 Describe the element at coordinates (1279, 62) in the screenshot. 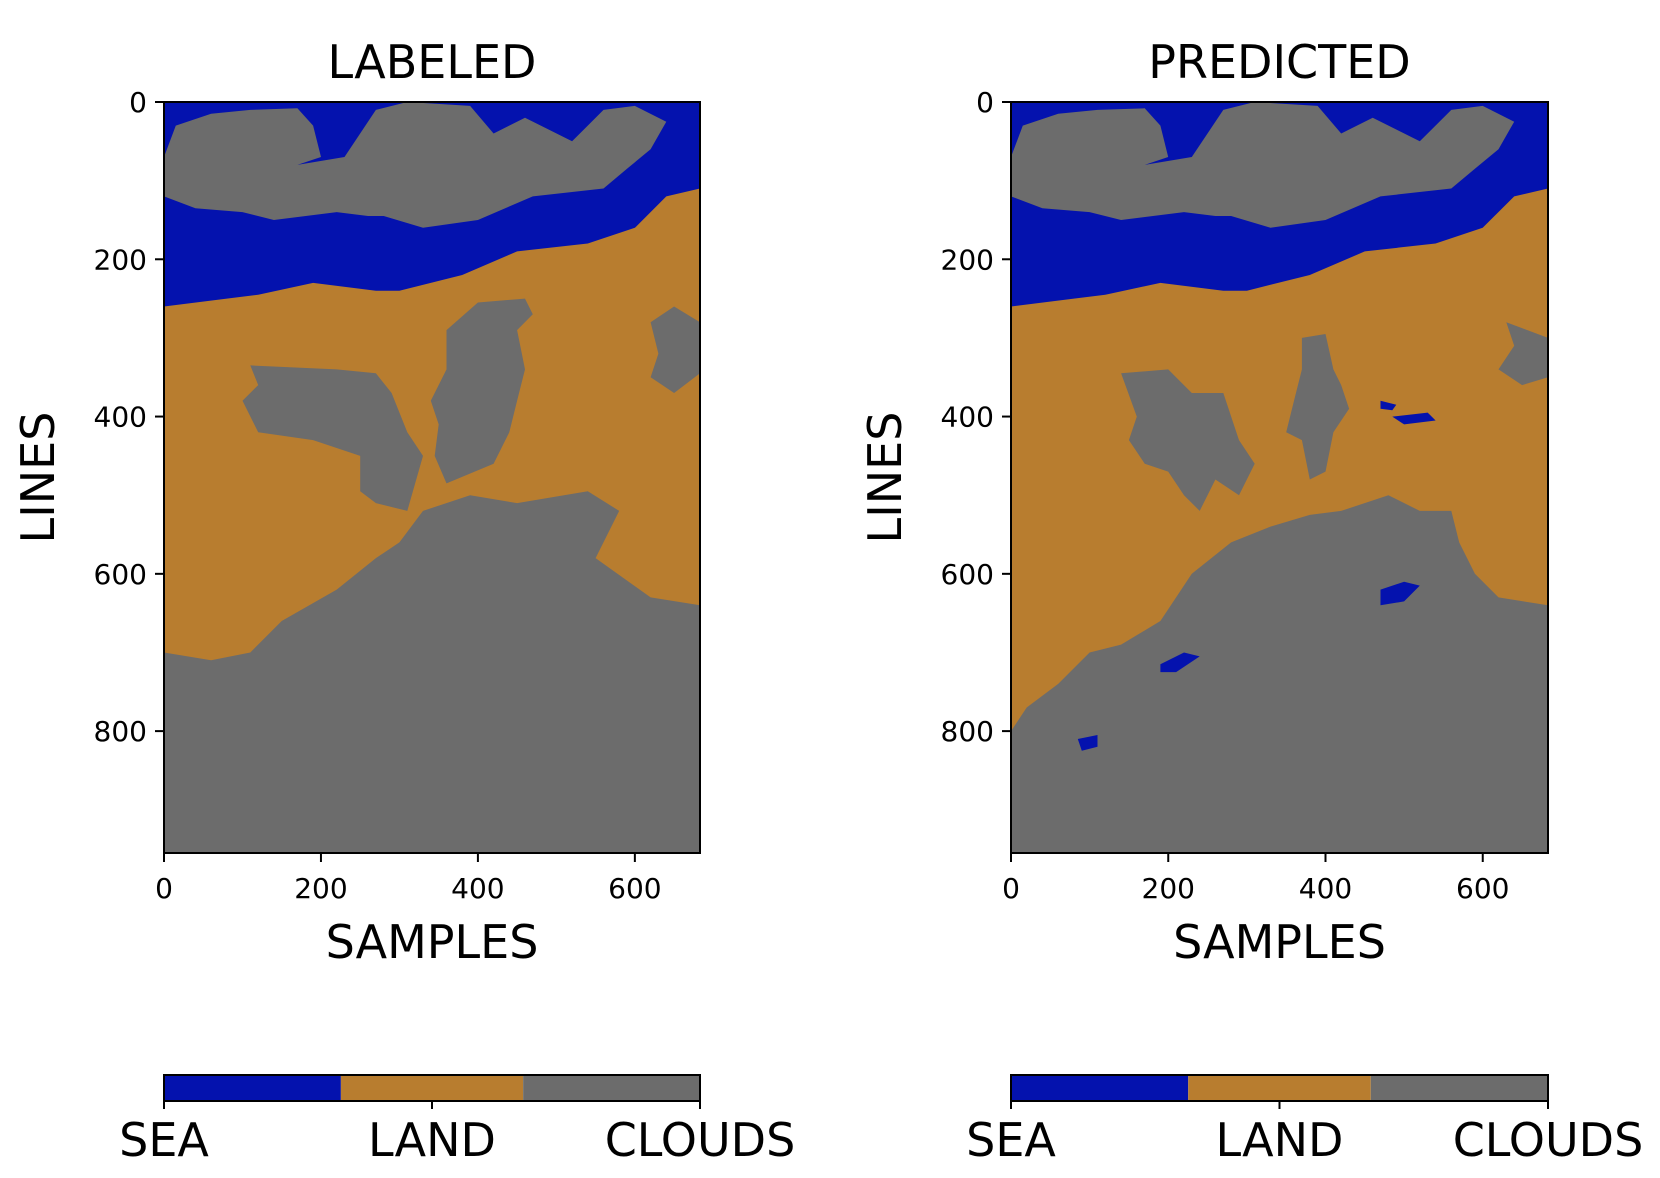

I see `panel-title: PREDICTED` at that location.